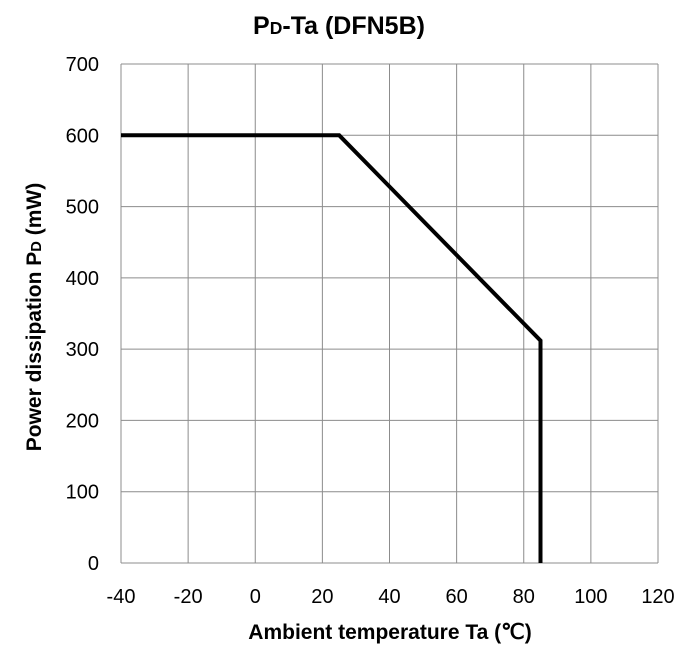  What do you see at coordinates (657, 597) in the screenshot?
I see `x-tick-label: 120` at bounding box center [657, 597].